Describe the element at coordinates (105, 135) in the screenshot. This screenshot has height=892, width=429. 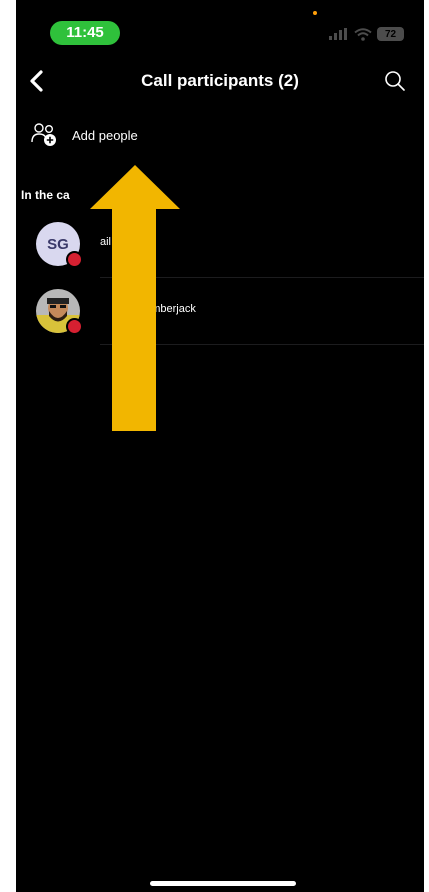
I see `add-people-label: Add people` at that location.